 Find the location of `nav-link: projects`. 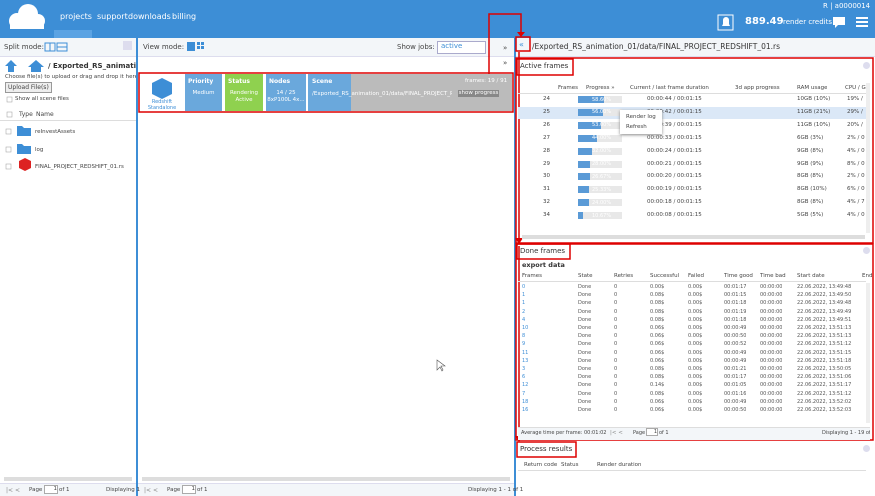

nav-link: projects is located at coordinates (76, 16).